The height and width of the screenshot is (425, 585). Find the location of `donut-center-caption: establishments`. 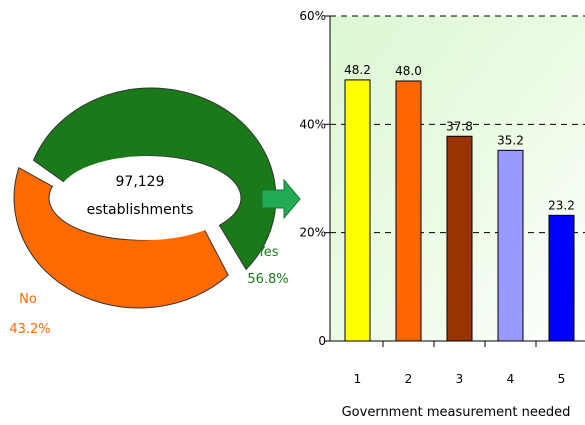

donut-center-caption: establishments is located at coordinates (140, 210).